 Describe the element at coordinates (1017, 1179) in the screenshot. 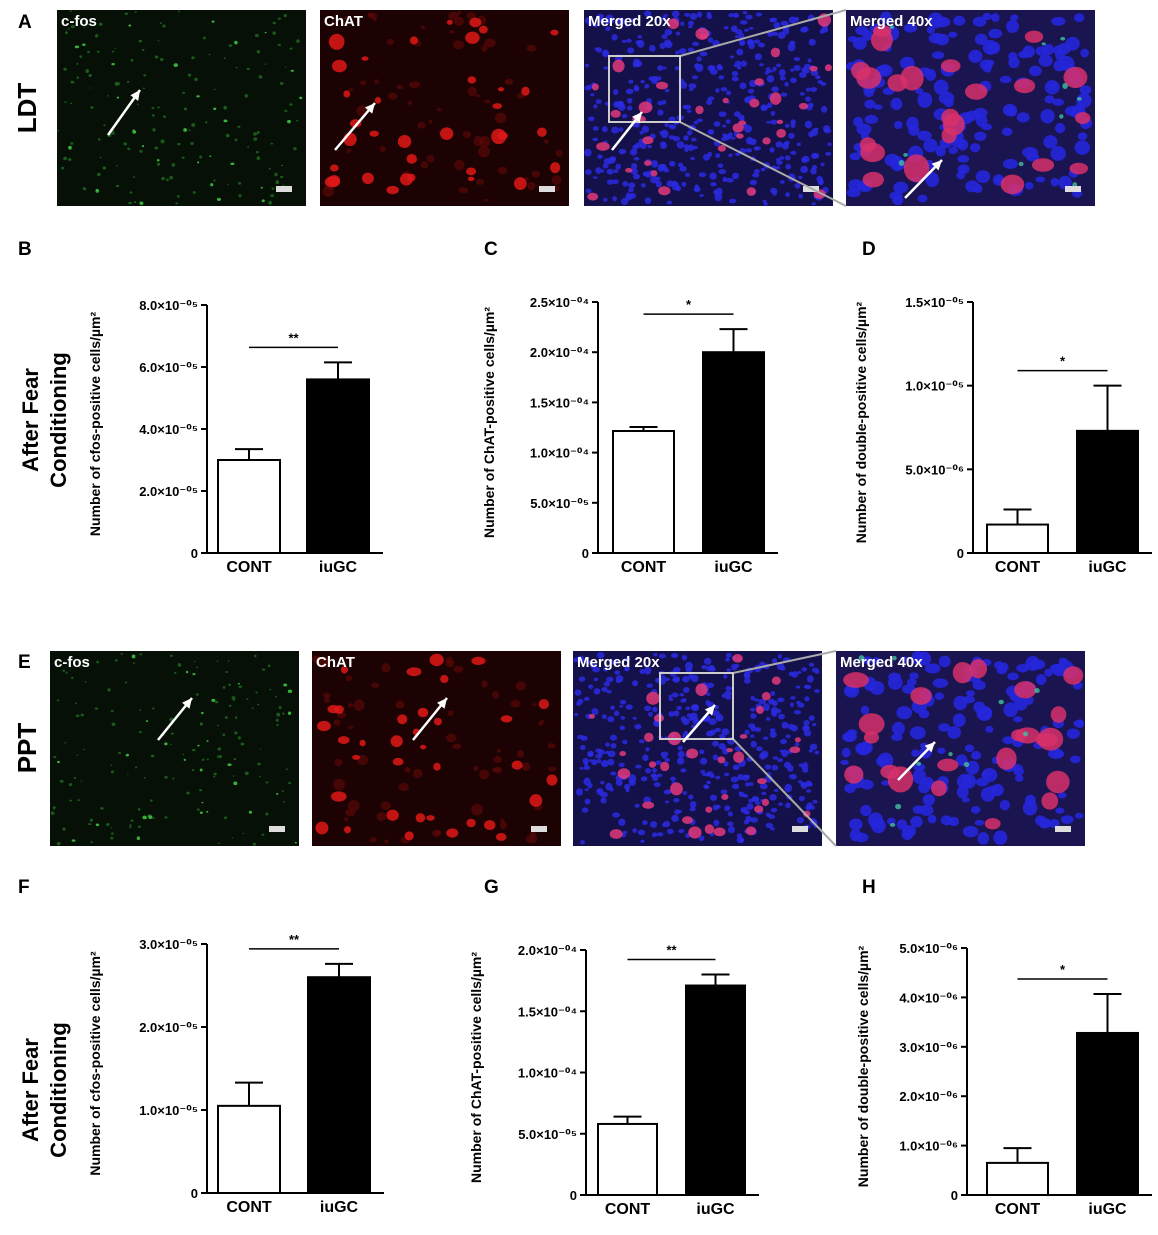

I see `bar` at that location.